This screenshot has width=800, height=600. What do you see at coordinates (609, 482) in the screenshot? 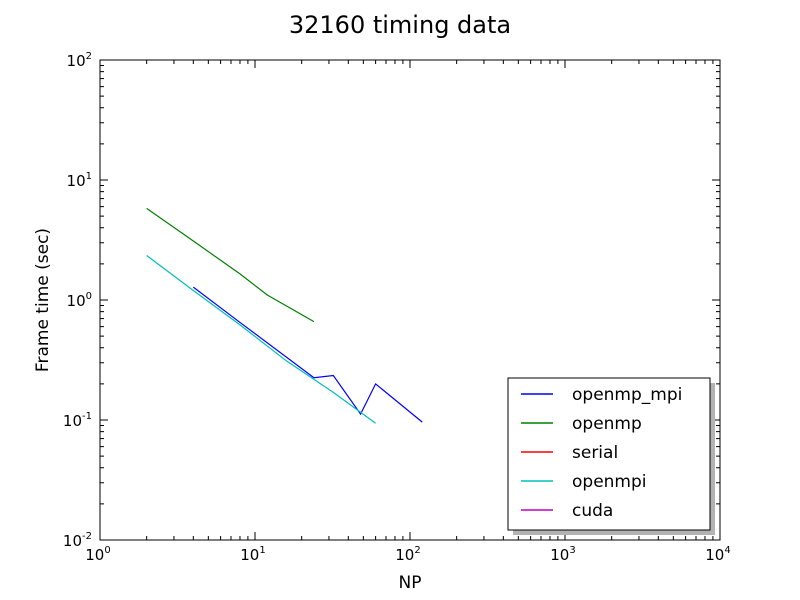
I see `legend-label-openmpi: openmpi` at bounding box center [609, 482].